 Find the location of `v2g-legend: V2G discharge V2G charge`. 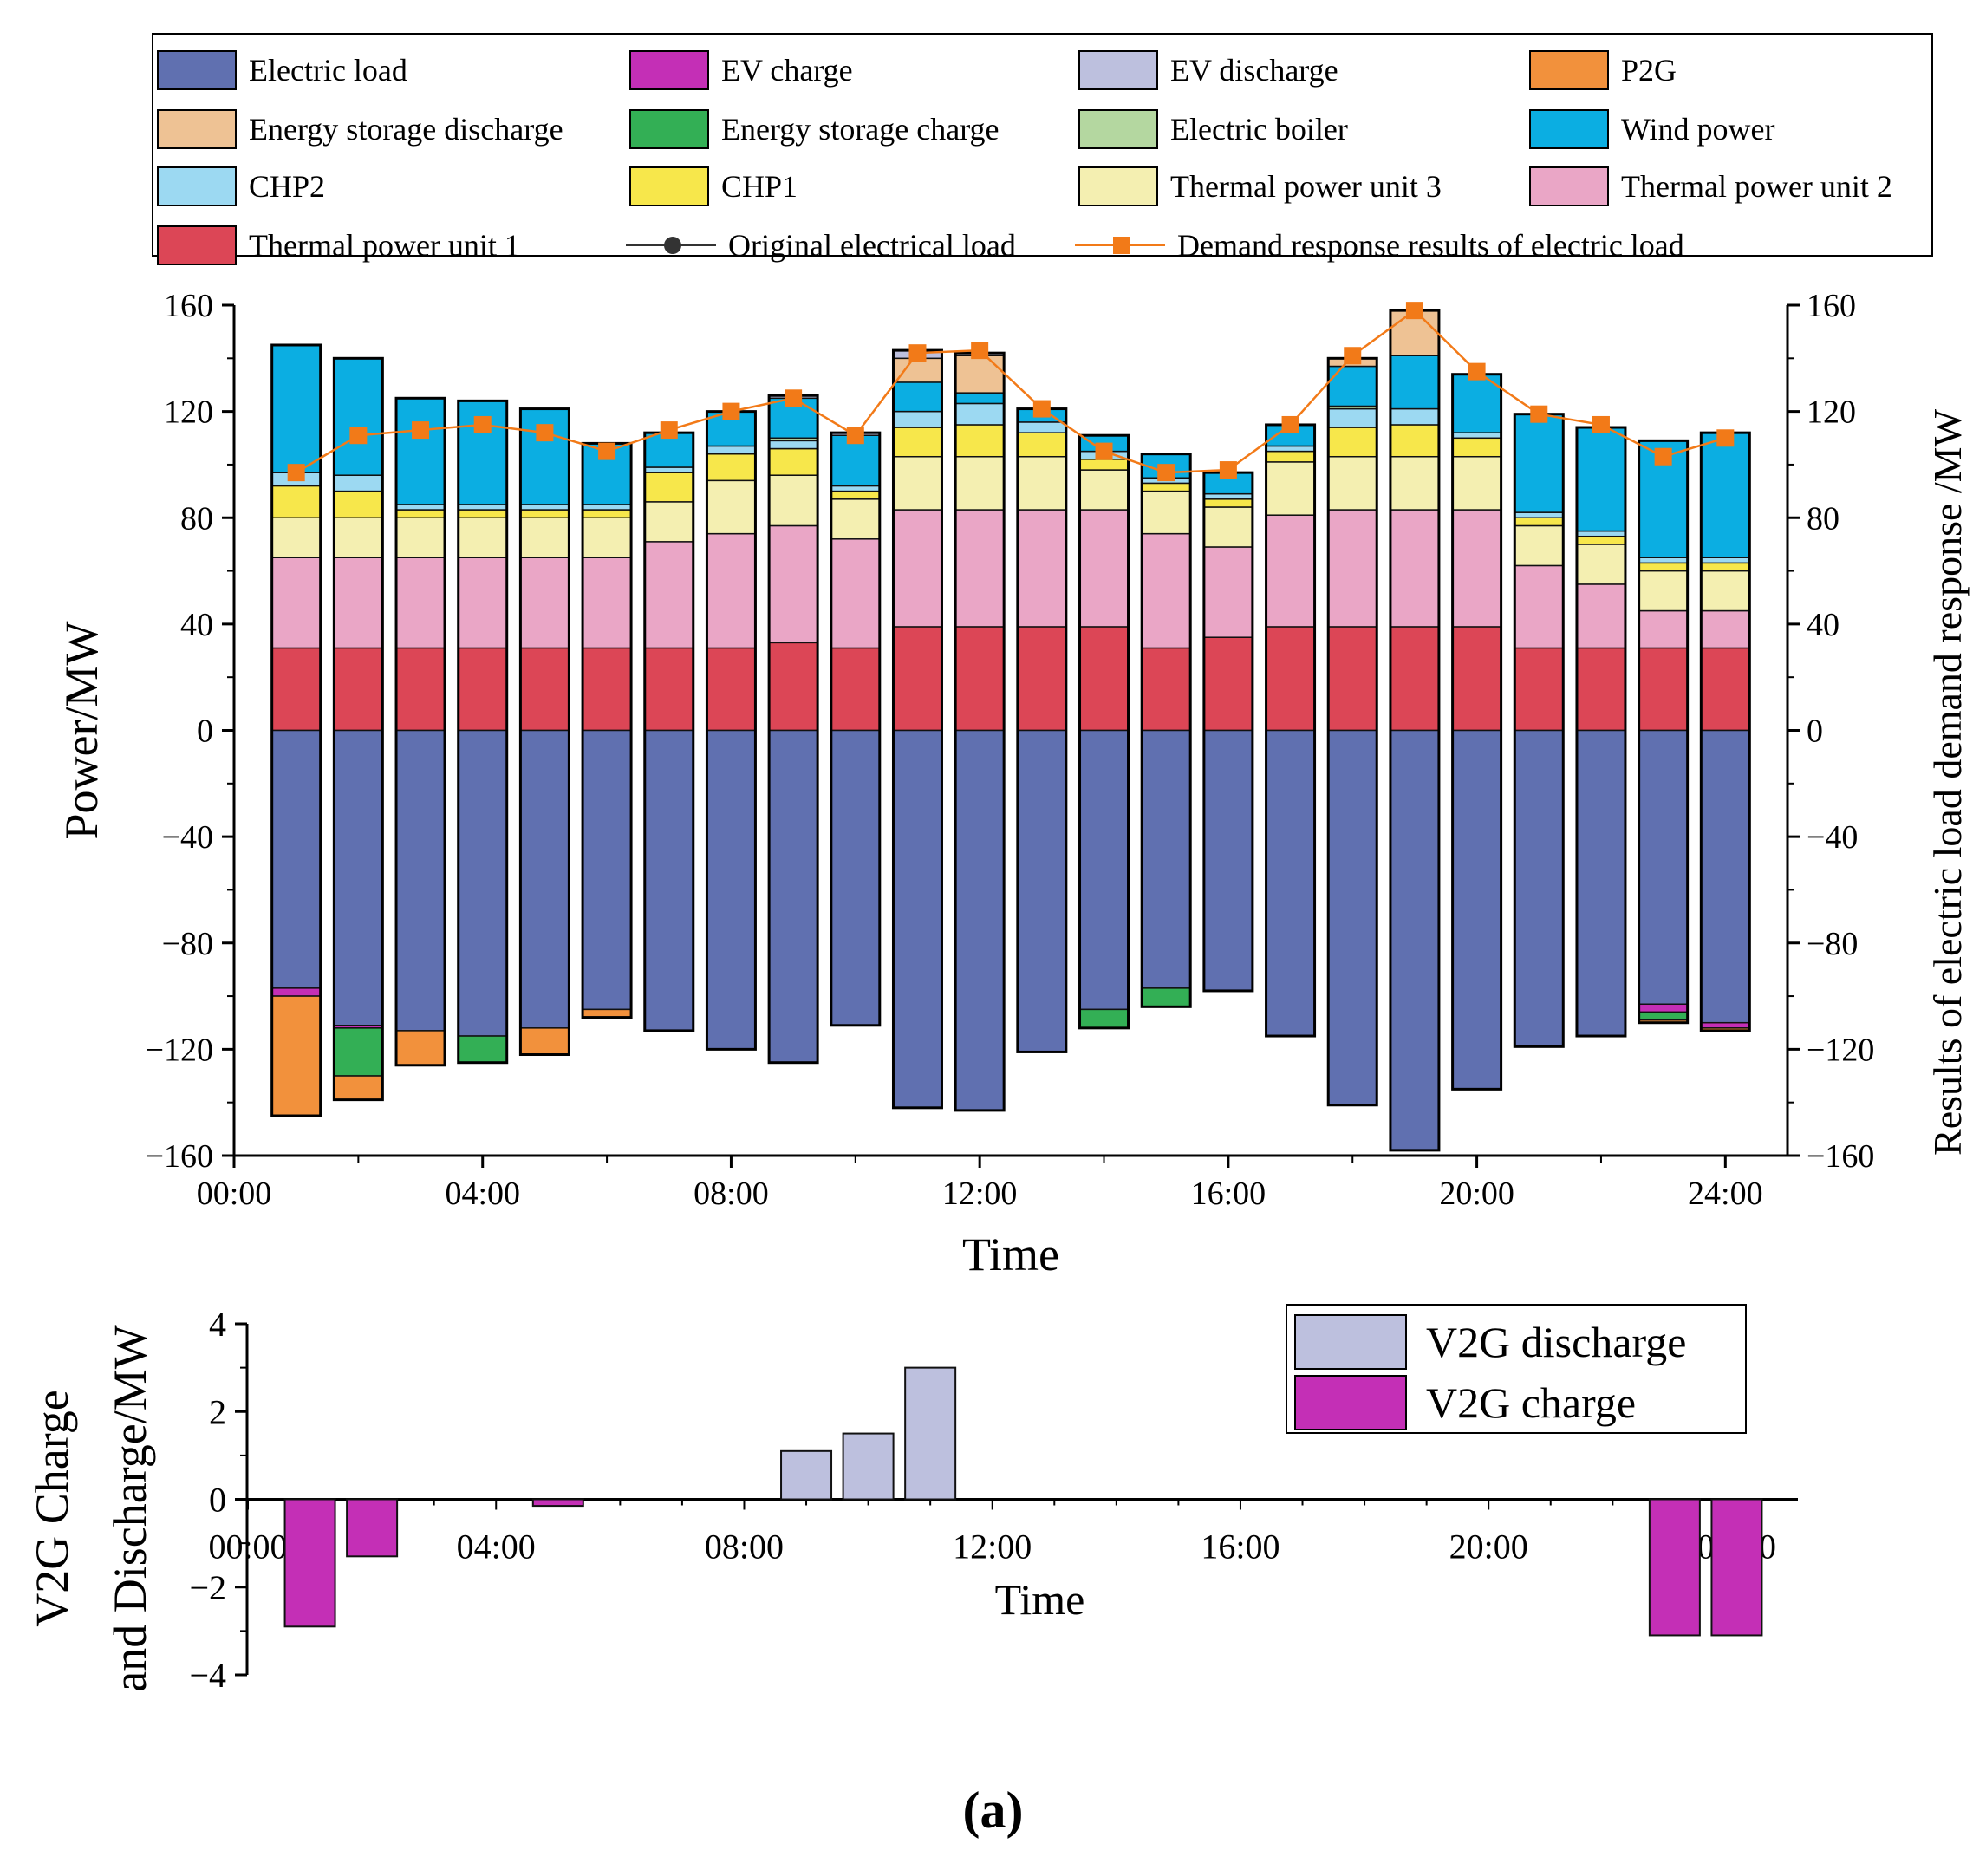

v2g-legend: V2G discharge V2G charge is located at coordinates (1516, 1369).